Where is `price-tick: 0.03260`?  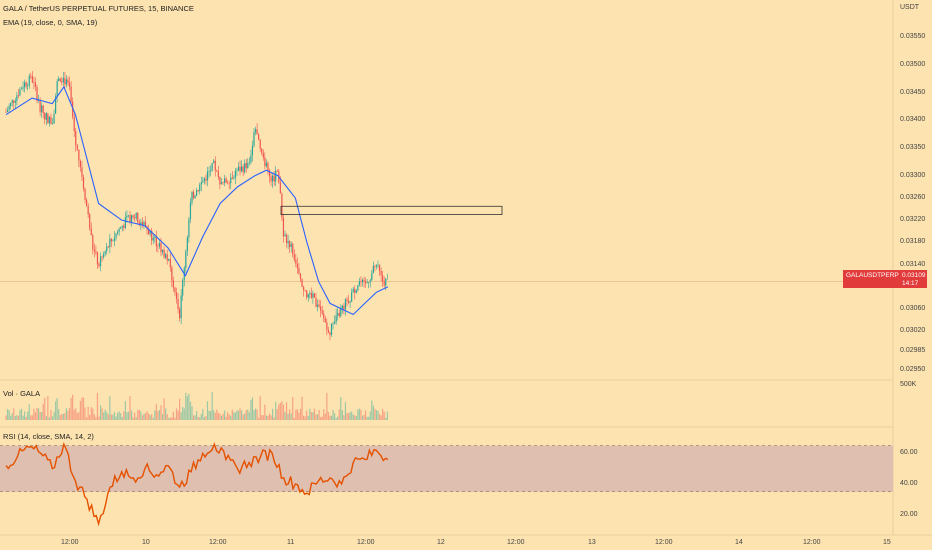
price-tick: 0.03260 is located at coordinates (913, 197).